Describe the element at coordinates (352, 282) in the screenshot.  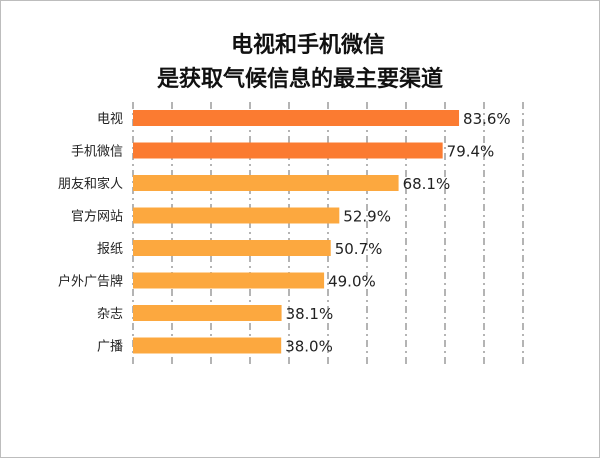
I see `value-label-6: 49.0%` at that location.